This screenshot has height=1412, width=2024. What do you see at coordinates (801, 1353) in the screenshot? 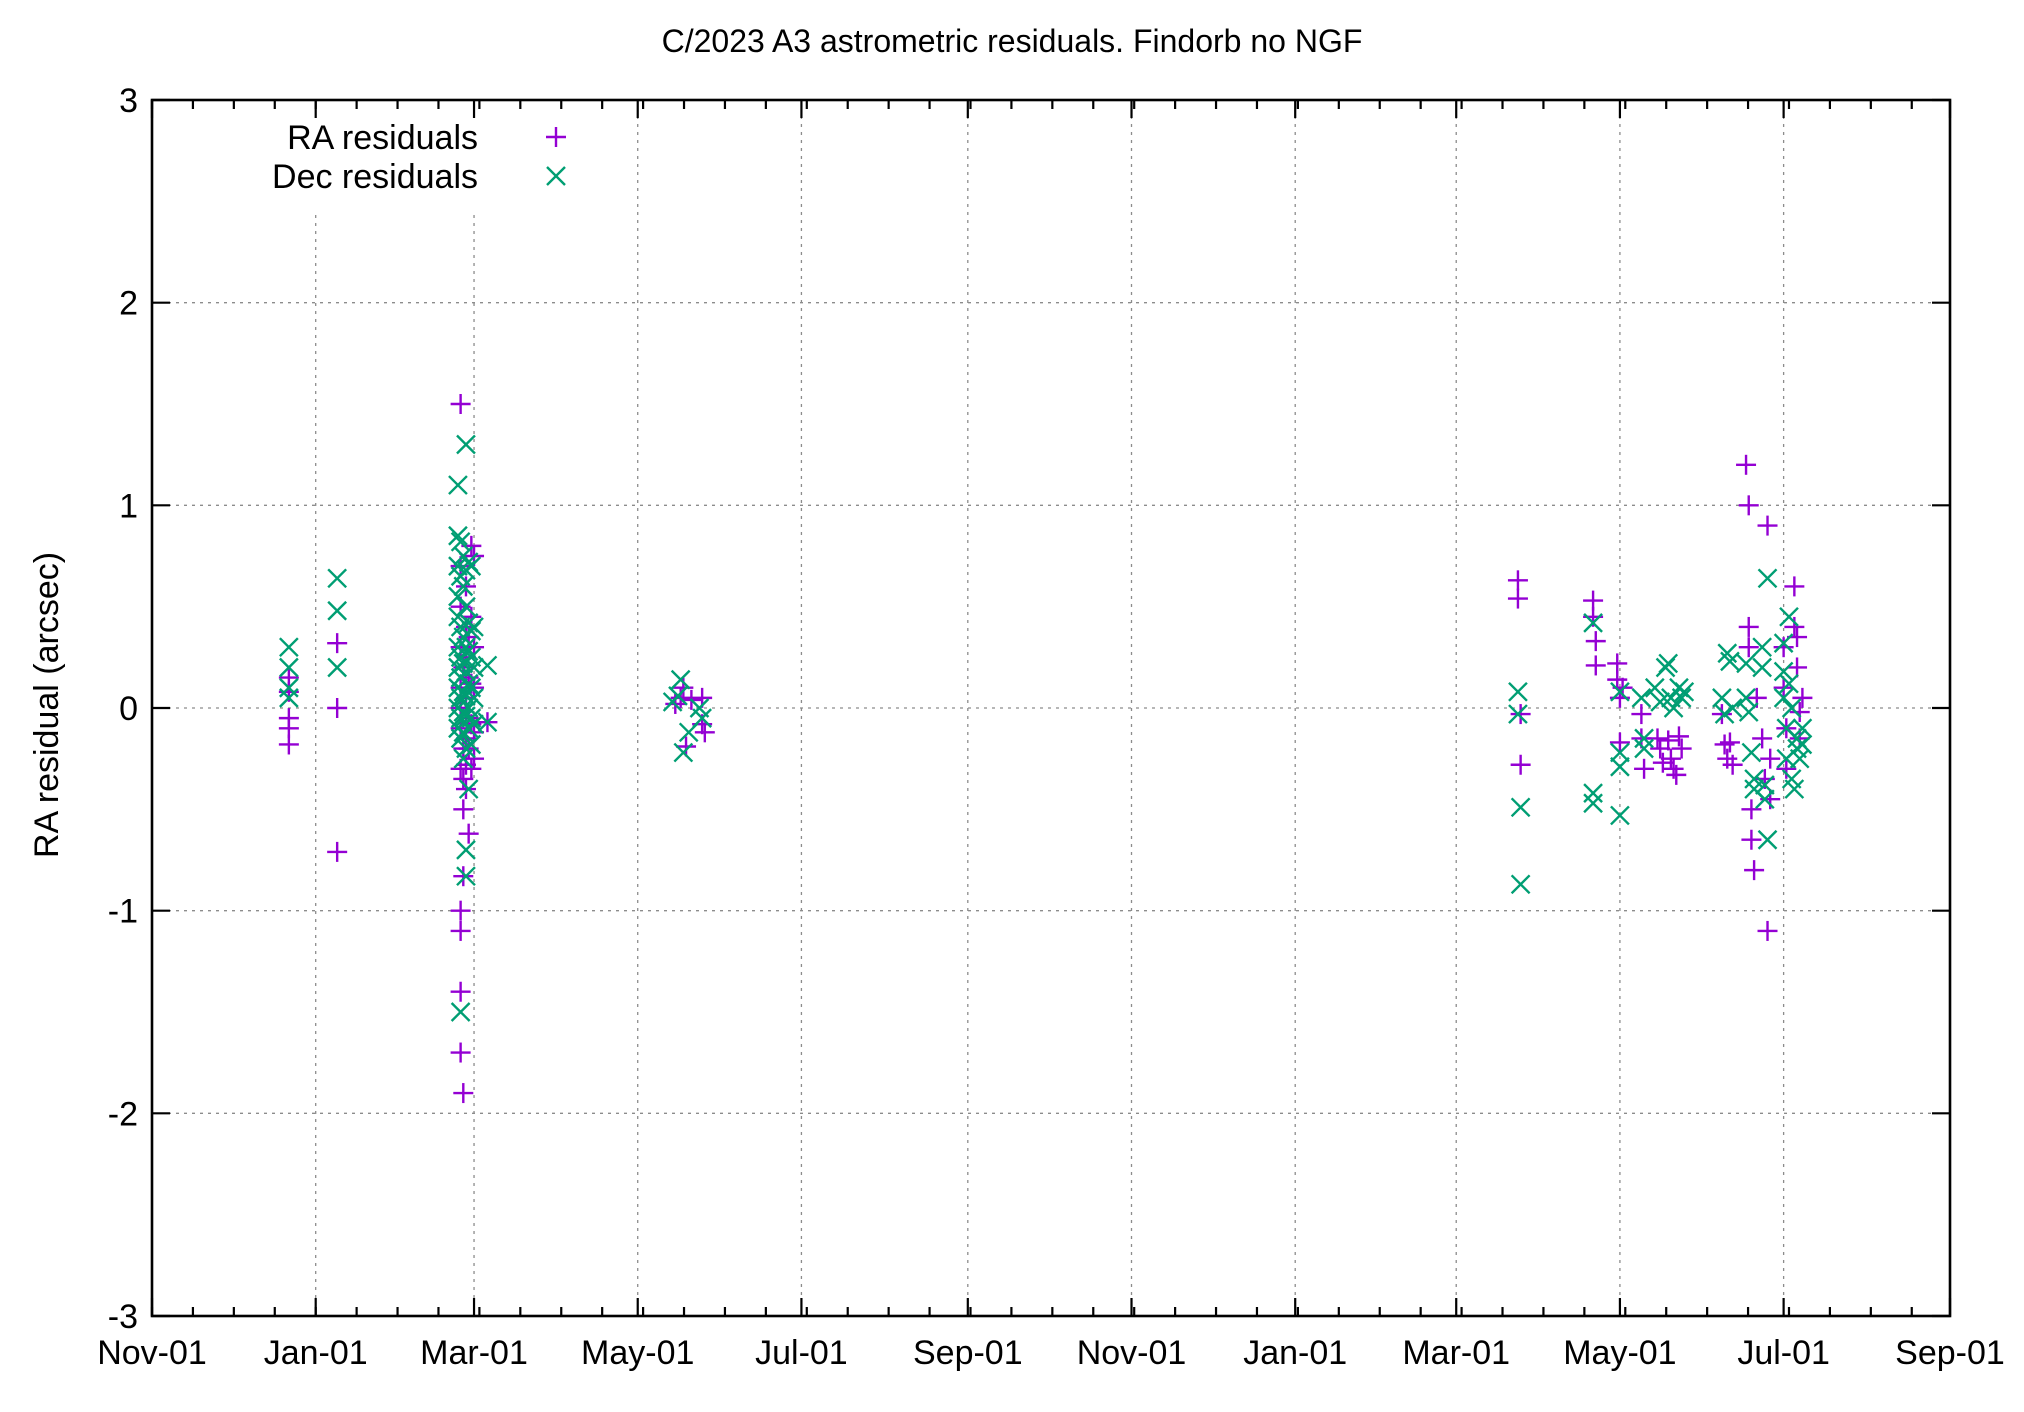
I see `x-tick-label: Jul-01` at bounding box center [801, 1353].